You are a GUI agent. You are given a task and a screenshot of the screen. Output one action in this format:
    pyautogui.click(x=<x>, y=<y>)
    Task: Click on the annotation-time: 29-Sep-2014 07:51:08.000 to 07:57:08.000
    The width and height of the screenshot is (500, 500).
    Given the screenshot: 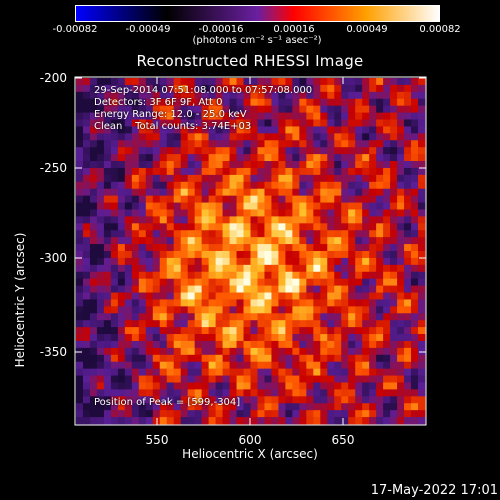 What is the action you would take?
    pyautogui.click(x=203, y=90)
    